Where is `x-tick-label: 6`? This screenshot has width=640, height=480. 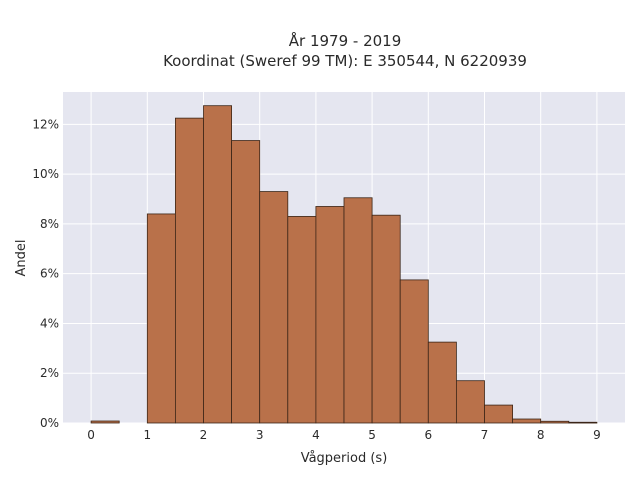 x-tick-label: 6 is located at coordinates (428, 435).